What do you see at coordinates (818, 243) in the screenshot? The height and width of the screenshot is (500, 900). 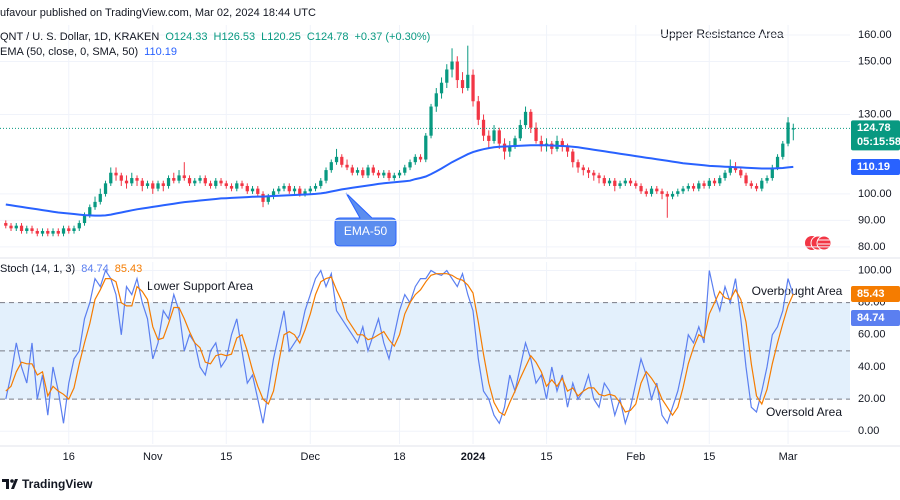 I see `flag-icon` at bounding box center [818, 243].